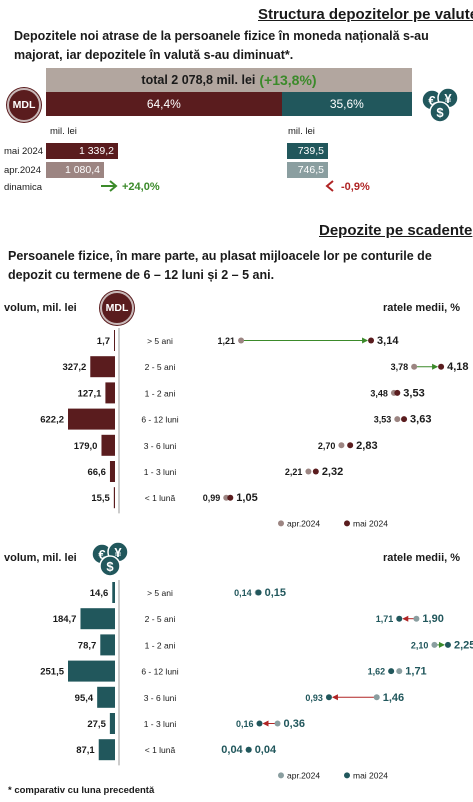  I want to click on dynamics-label: dinamica, so click(23, 187).